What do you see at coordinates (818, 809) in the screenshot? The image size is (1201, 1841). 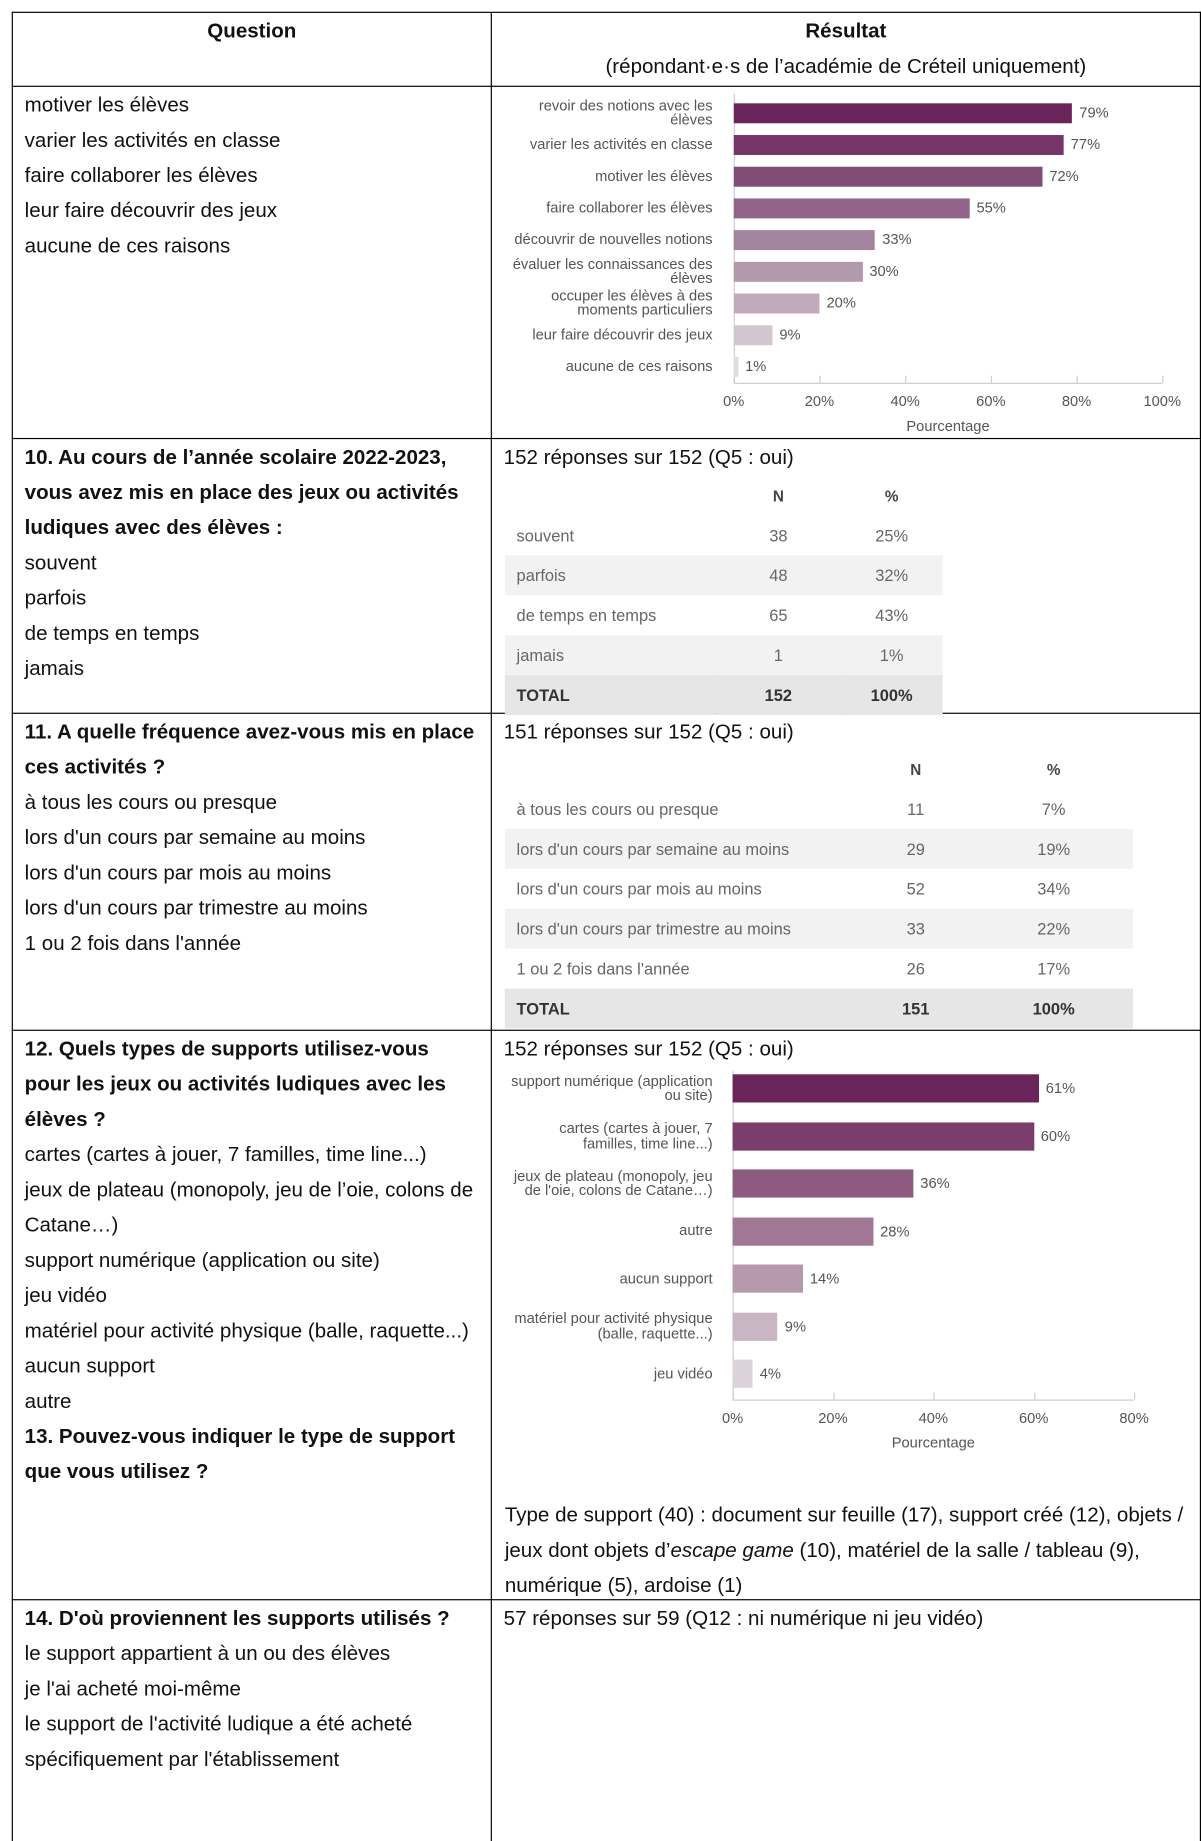 I see `table-row: à tous les cours ou presque 11 7%` at bounding box center [818, 809].